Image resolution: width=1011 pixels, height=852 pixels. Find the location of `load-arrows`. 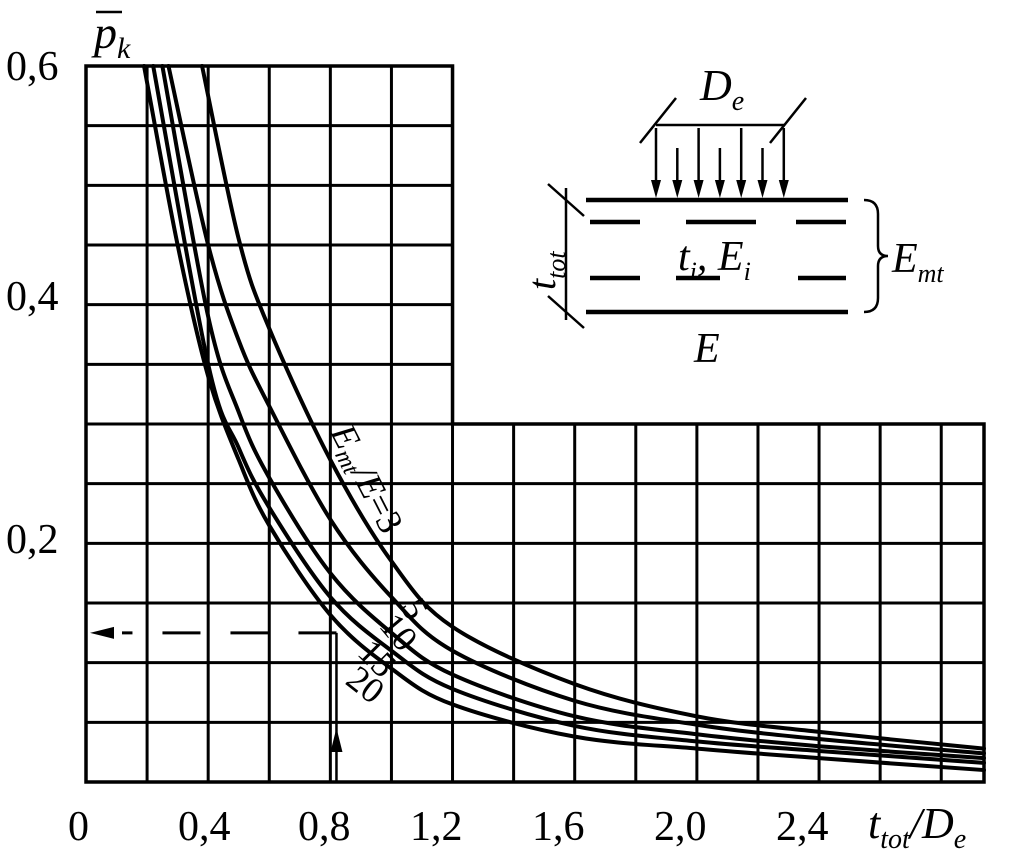

load-arrows is located at coordinates (720, 163).